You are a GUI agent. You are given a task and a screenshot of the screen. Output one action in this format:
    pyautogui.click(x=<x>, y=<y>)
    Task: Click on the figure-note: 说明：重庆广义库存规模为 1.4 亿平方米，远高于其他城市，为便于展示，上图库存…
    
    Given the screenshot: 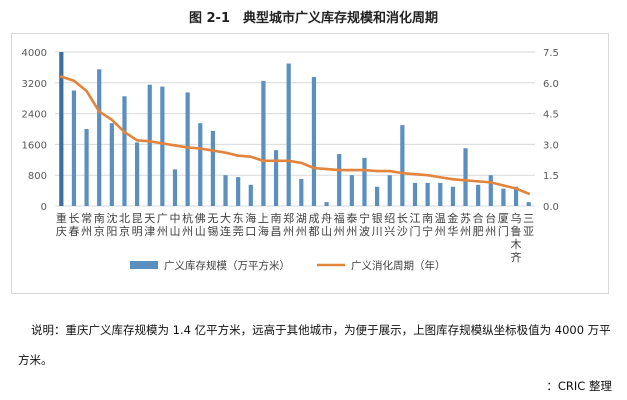 What is the action you would take?
    pyautogui.click(x=314, y=345)
    